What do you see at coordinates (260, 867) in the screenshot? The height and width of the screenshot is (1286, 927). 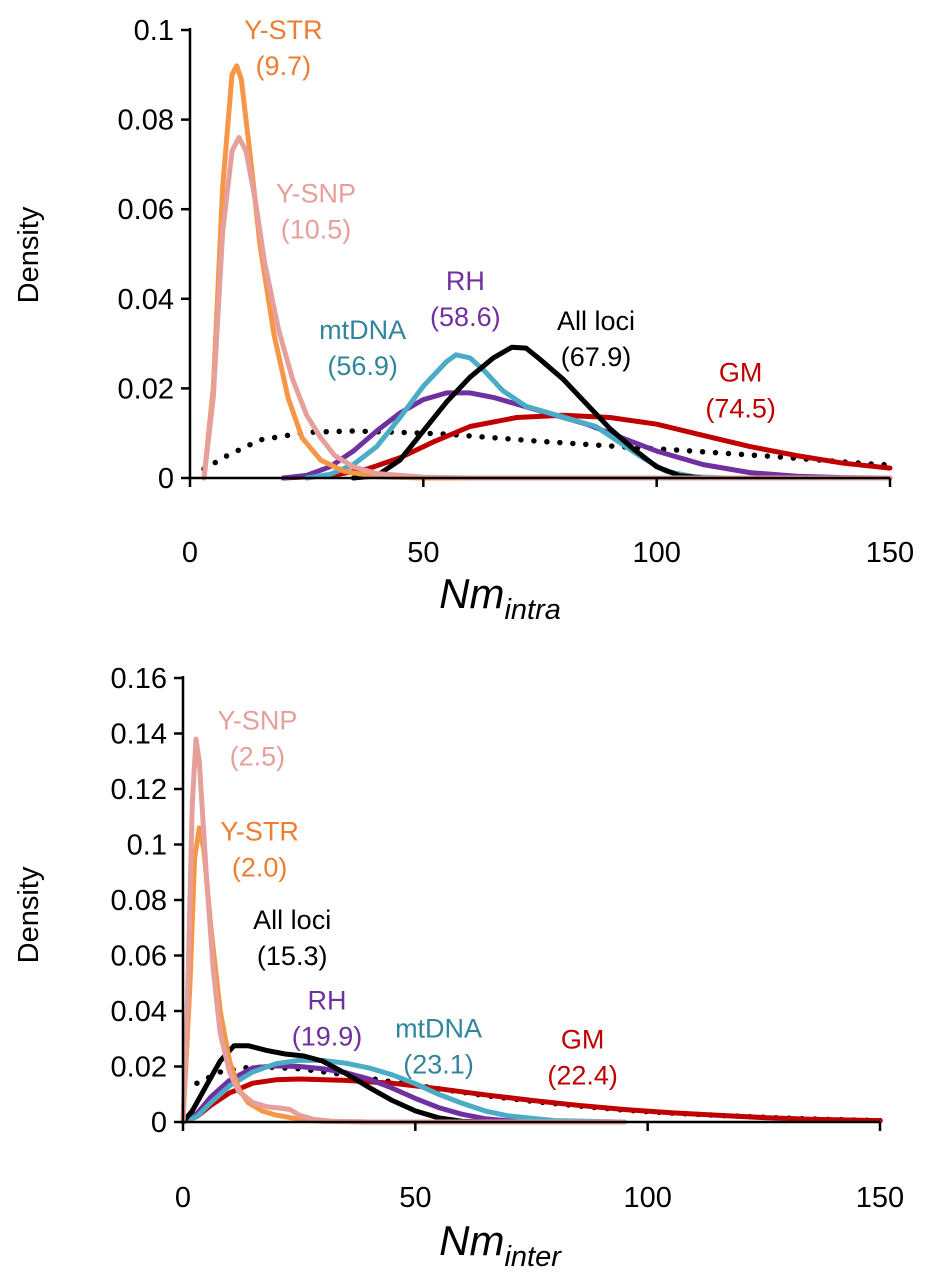 I see `annotation-ystr-value: (2.0)` at bounding box center [260, 867].